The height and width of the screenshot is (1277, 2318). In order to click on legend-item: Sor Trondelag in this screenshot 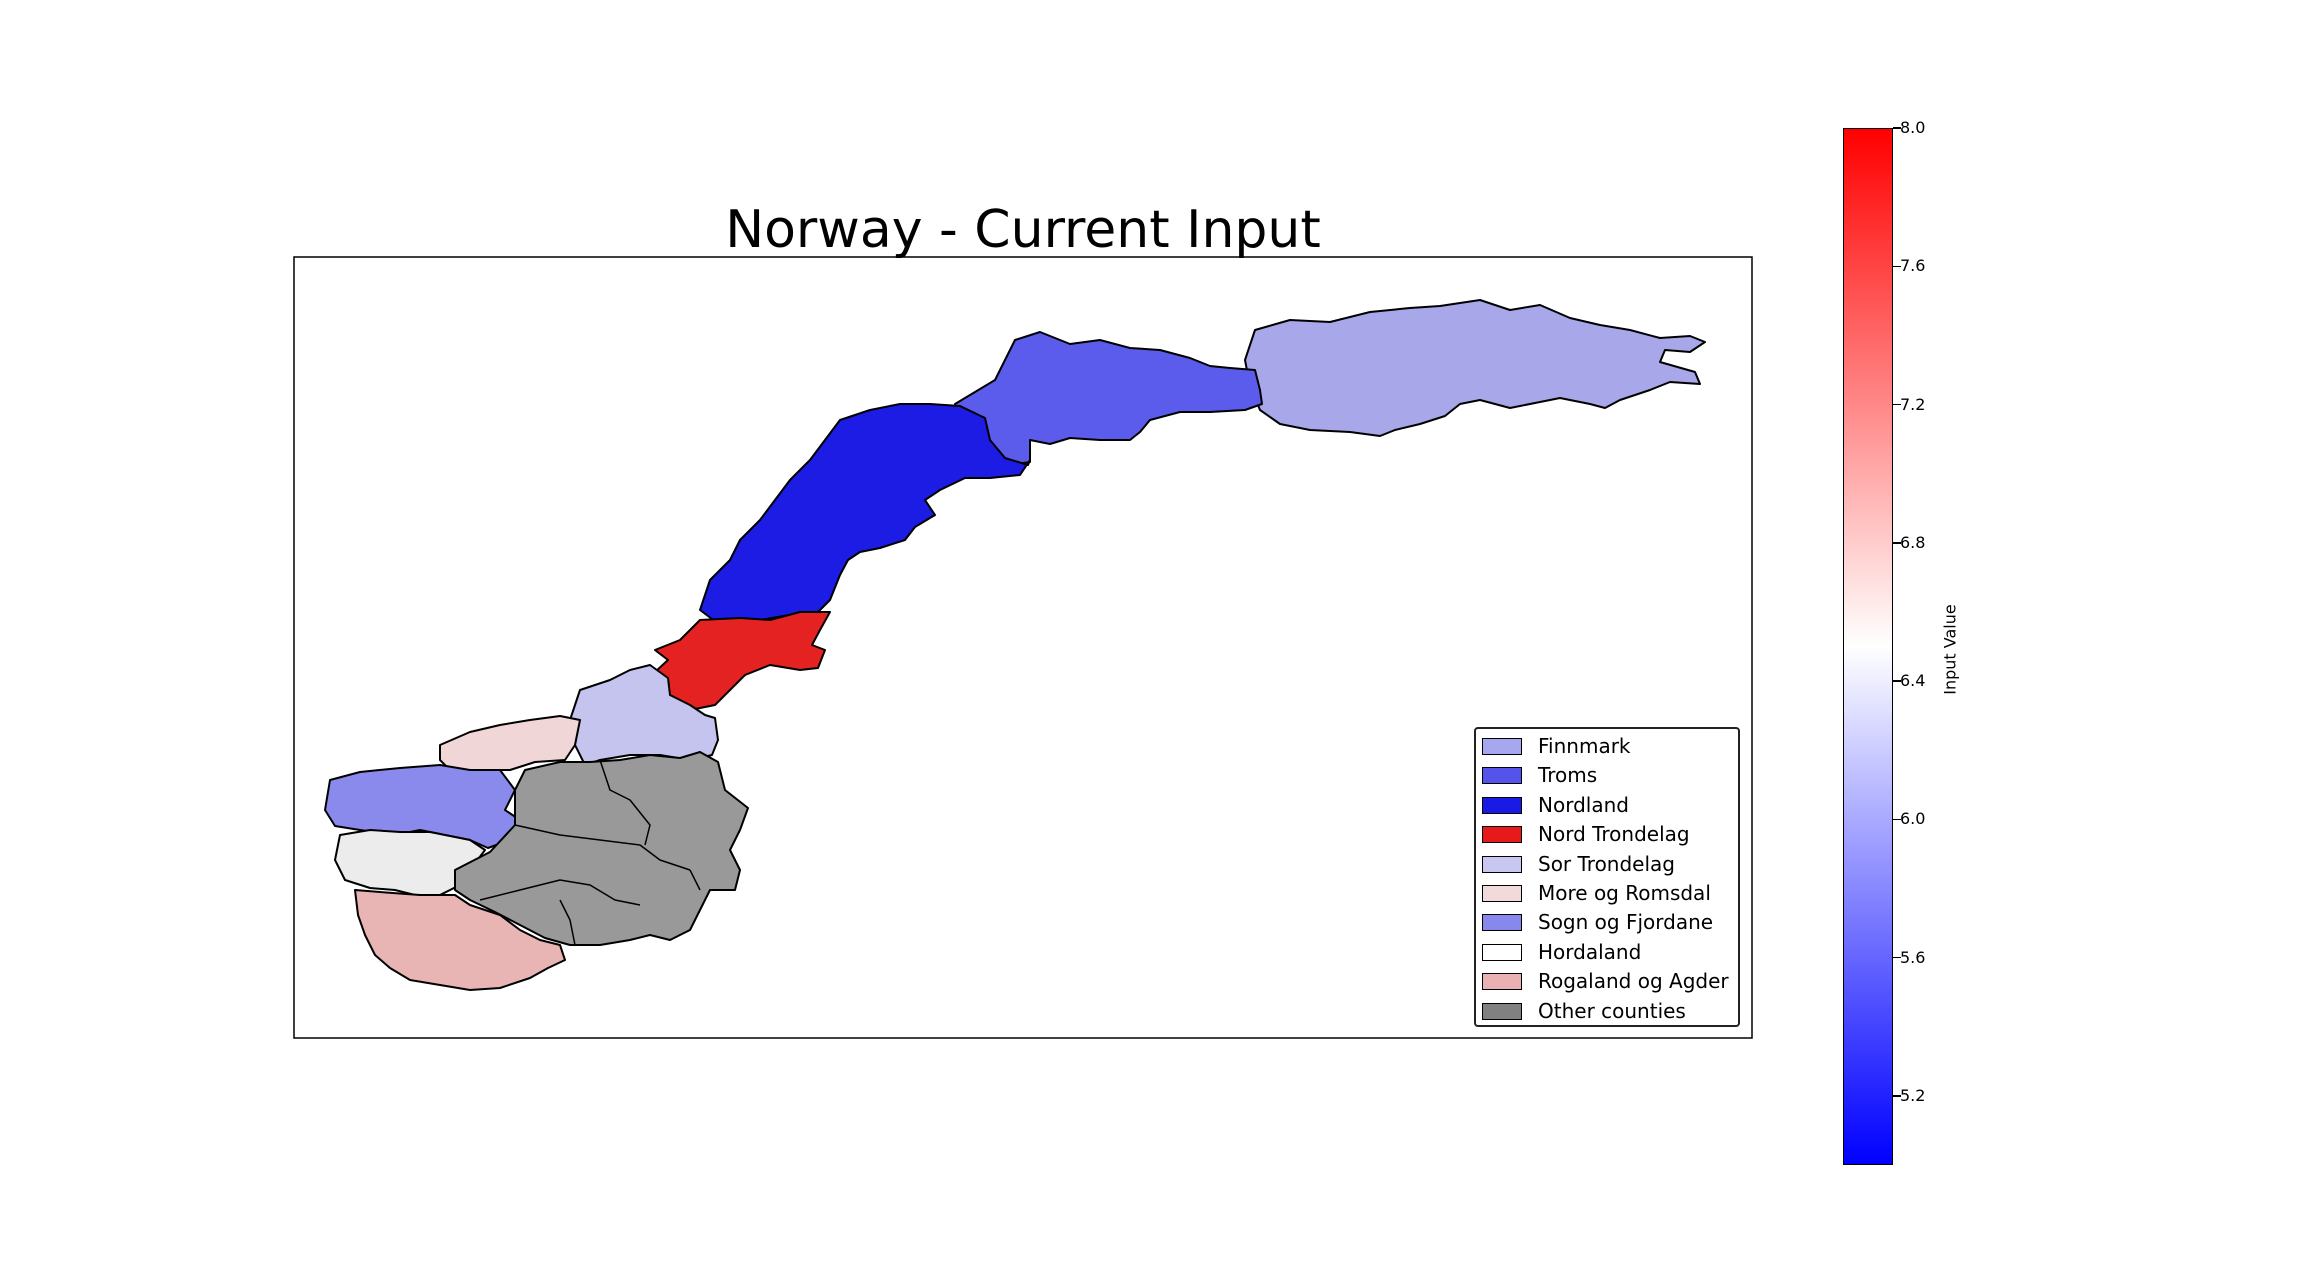, I will do `click(1607, 865)`.